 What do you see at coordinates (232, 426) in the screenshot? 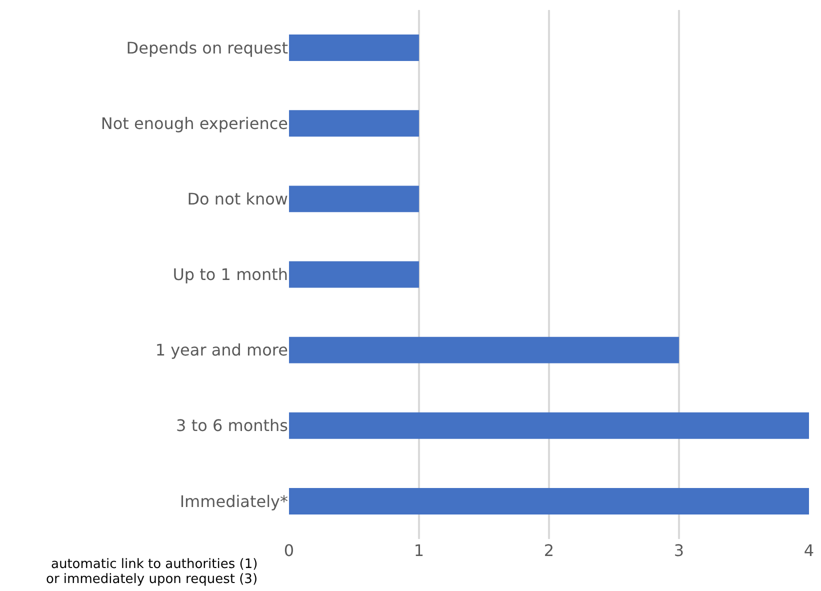
I see `y-tick-label: 3 to 6 months` at bounding box center [232, 426].